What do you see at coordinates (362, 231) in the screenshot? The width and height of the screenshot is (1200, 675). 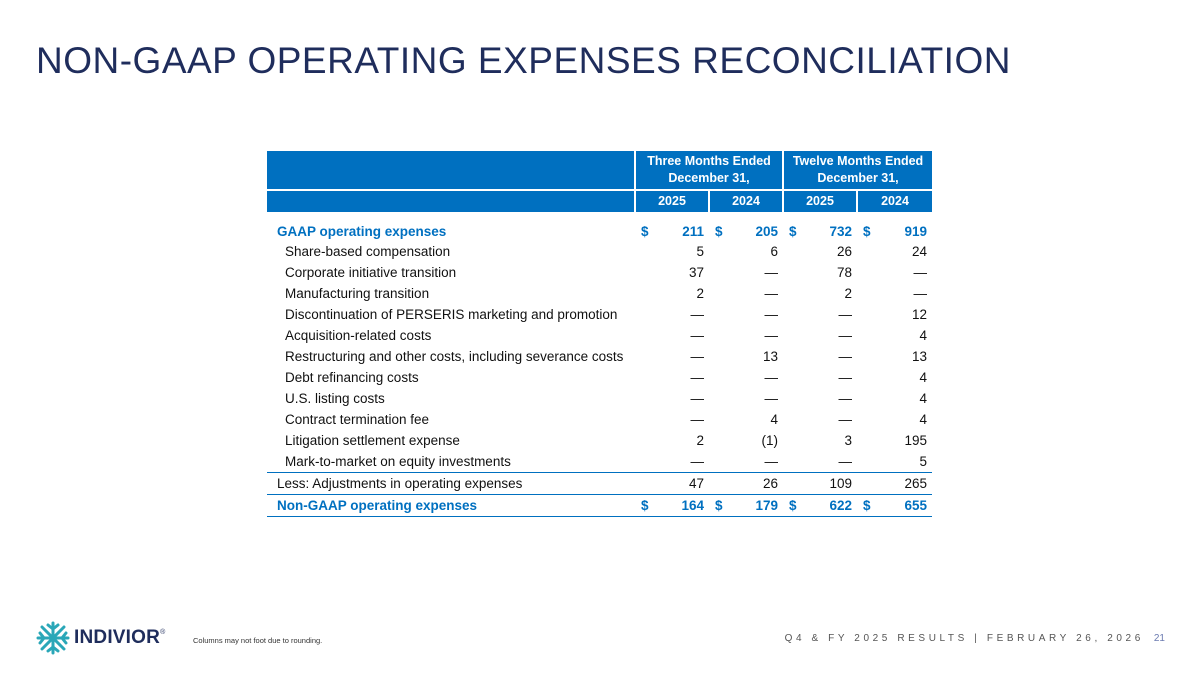 I see `row-label: GAAP operating expenses` at bounding box center [362, 231].